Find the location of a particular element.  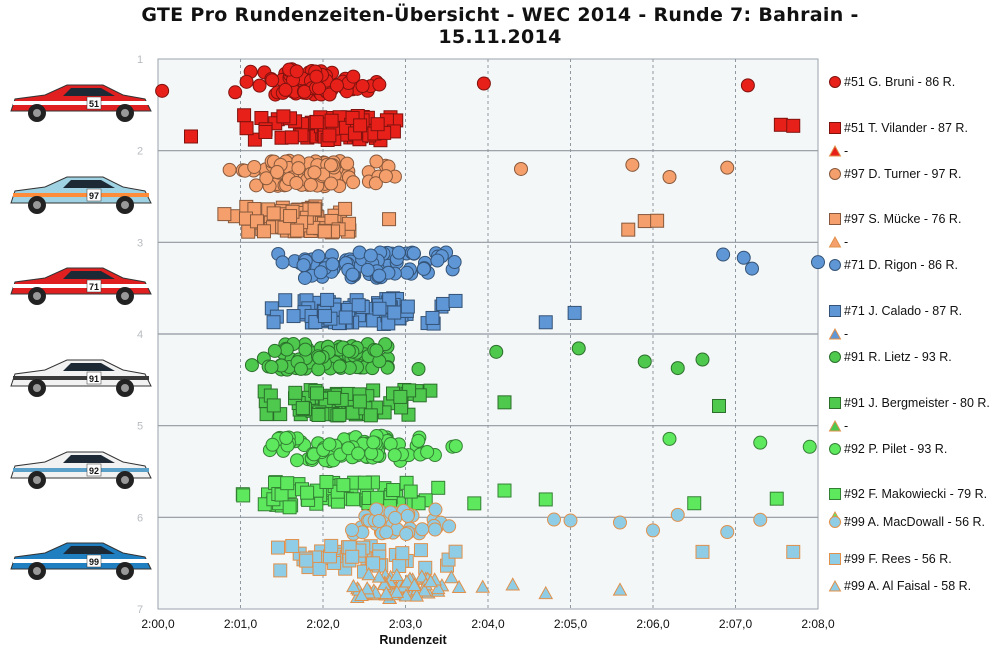

legend-label: - is located at coordinates (846, 150).